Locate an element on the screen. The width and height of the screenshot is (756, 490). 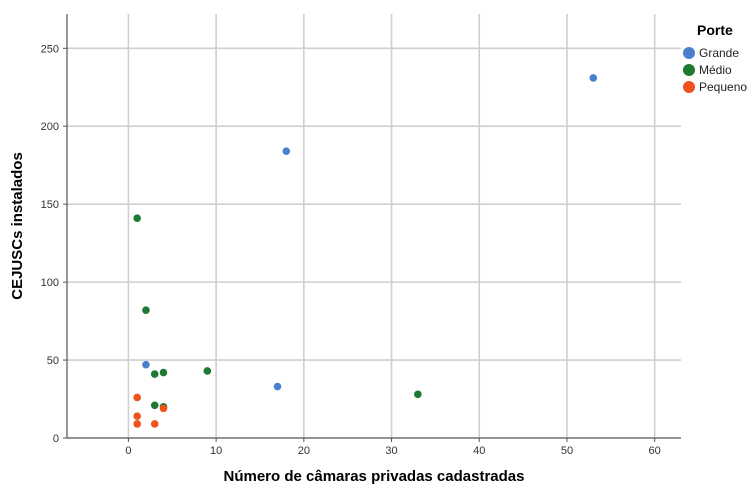
legend-marker-pequeno is located at coordinates (689, 87).